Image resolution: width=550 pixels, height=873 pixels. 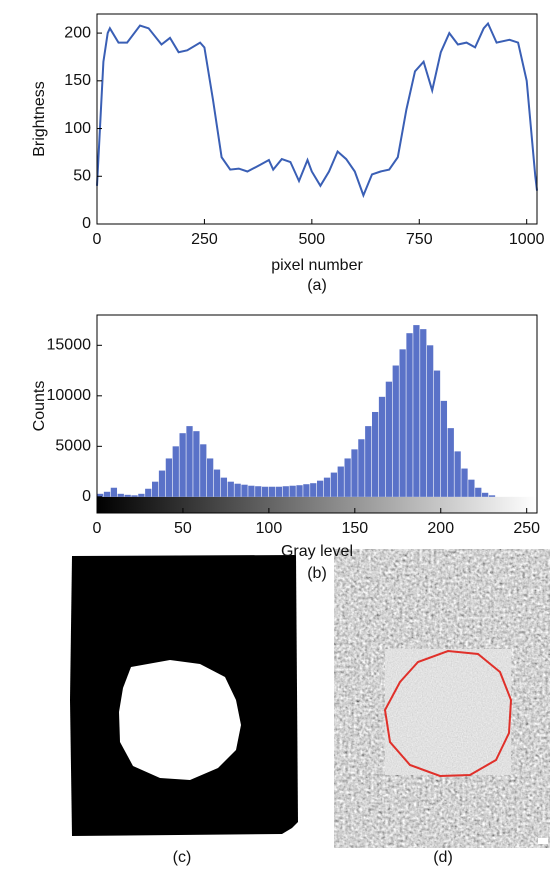 I want to click on y-tick-label: 150, so click(x=77, y=80).